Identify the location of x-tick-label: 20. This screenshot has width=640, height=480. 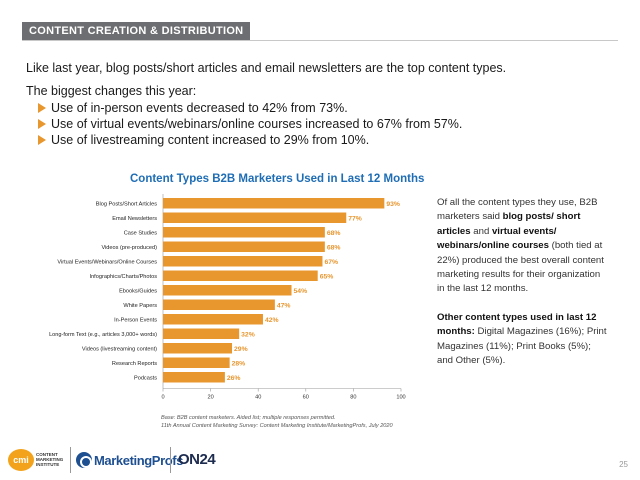
(210, 398).